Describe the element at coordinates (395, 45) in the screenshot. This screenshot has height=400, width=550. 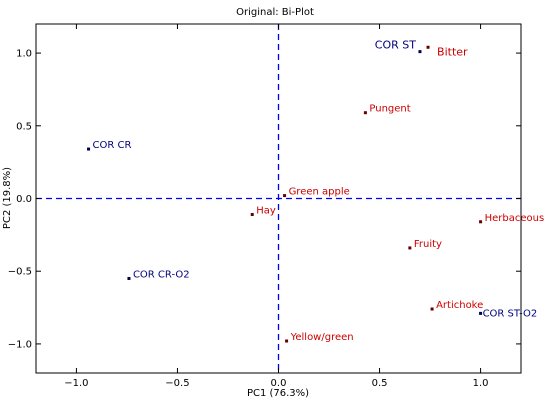
I see `point-label: COR ST` at that location.